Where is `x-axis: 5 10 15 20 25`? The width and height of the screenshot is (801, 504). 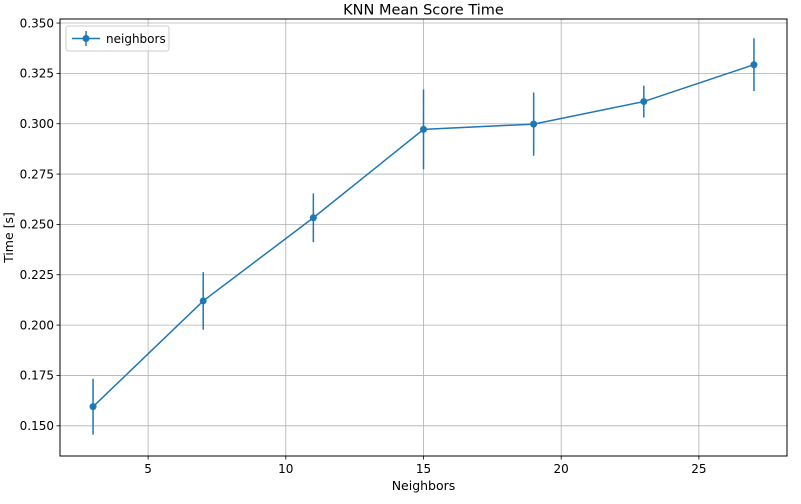
x-axis: 5 10 15 20 25 is located at coordinates (425, 466).